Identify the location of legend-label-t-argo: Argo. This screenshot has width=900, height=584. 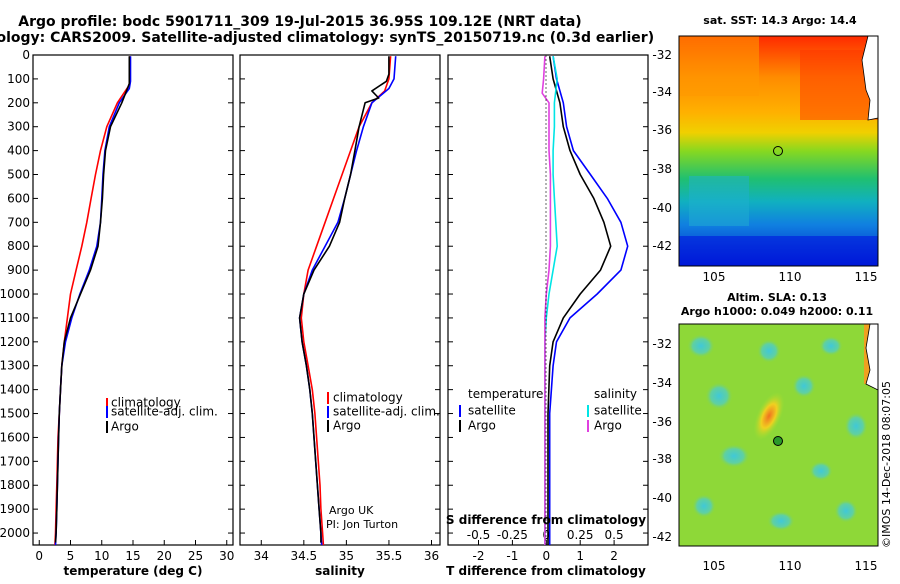
(482, 426).